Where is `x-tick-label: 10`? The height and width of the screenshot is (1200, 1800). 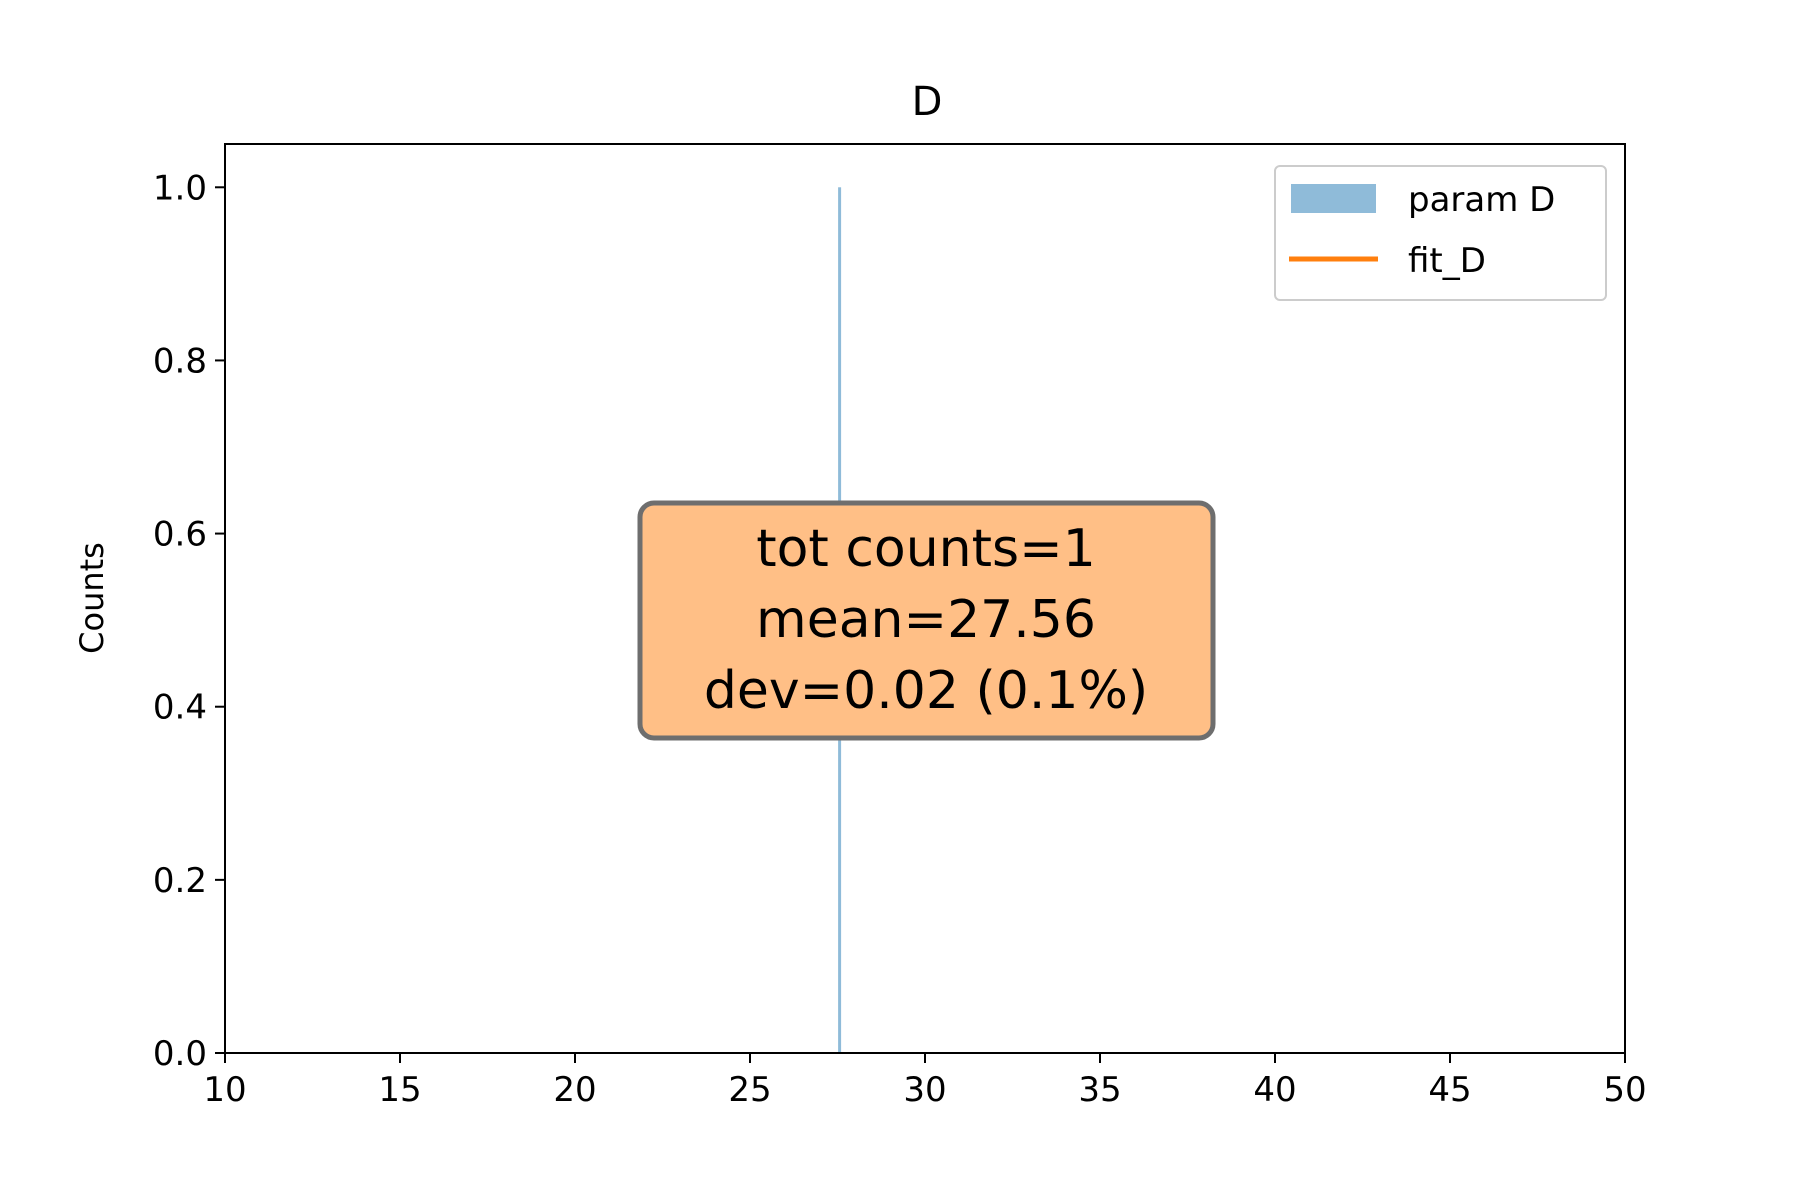
x-tick-label: 10 is located at coordinates (224, 1090).